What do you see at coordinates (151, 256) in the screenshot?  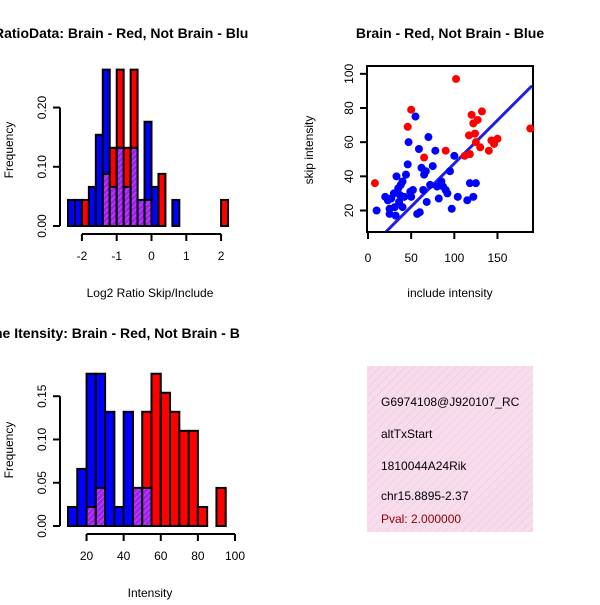 I see `x-tick-label: 0` at bounding box center [151, 256].